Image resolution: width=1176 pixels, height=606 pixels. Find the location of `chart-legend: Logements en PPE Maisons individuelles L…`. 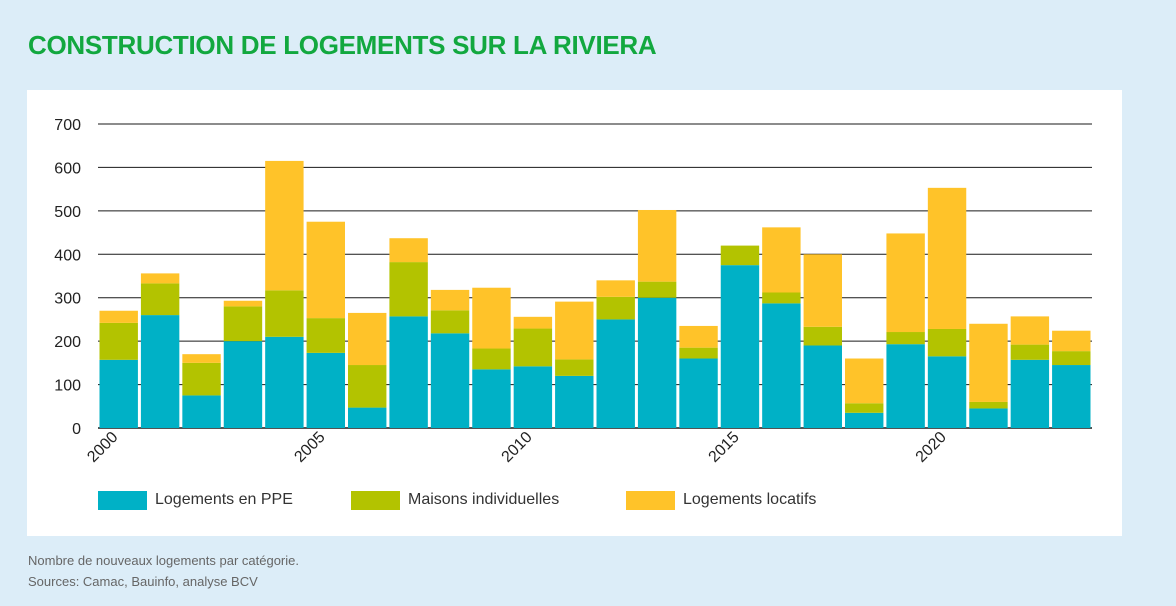

chart-legend: Logements en PPE Maisons individuelles L… is located at coordinates (574, 500).